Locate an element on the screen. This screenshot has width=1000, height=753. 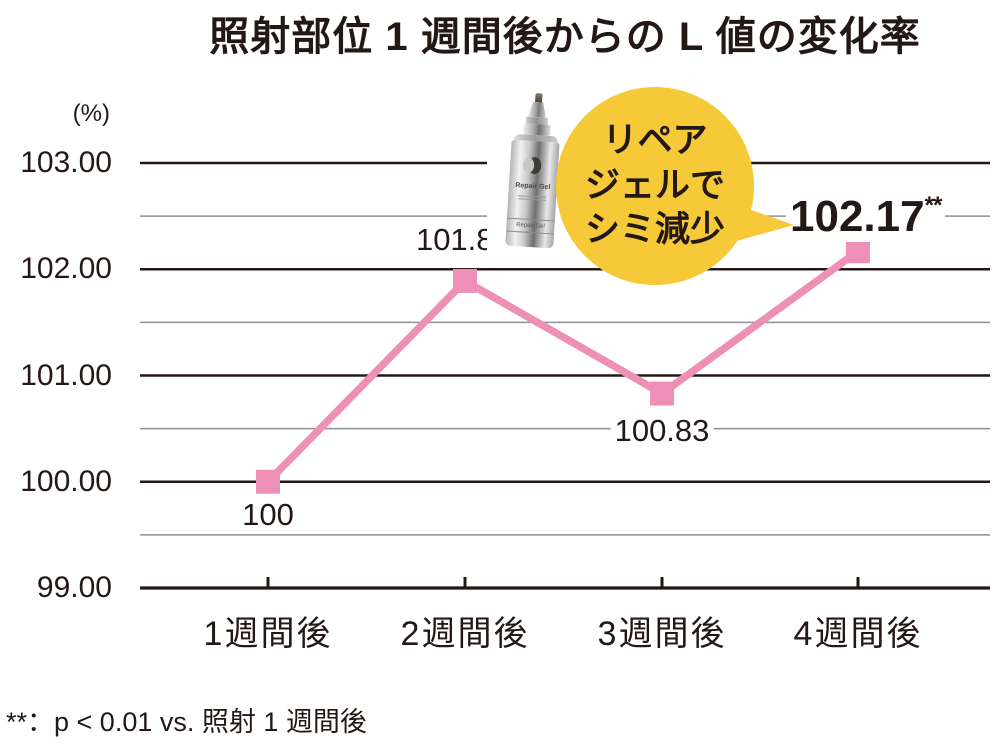
y-tick-label: 102.00 is located at coordinates (66, 269).